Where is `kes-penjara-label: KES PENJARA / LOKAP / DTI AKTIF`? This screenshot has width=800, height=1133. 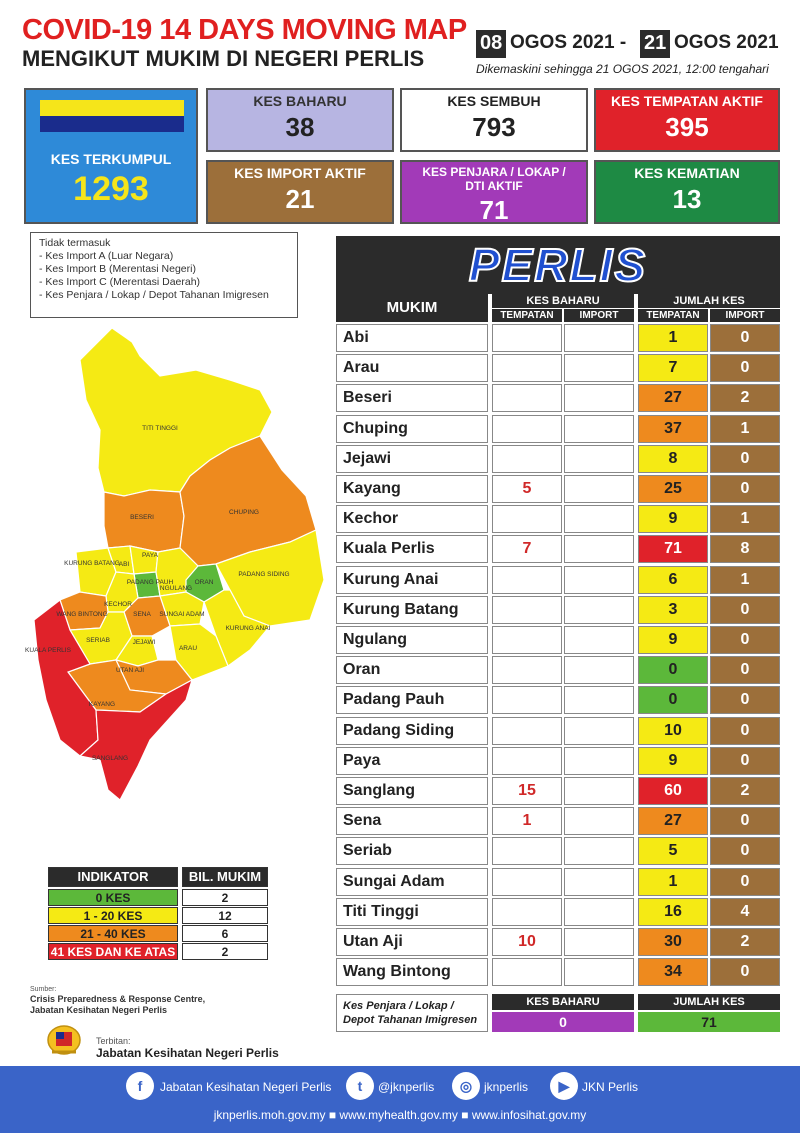
kes-penjara-label: KES PENJARA / LOKAP / DTI AKTIF is located at coordinates (494, 179).